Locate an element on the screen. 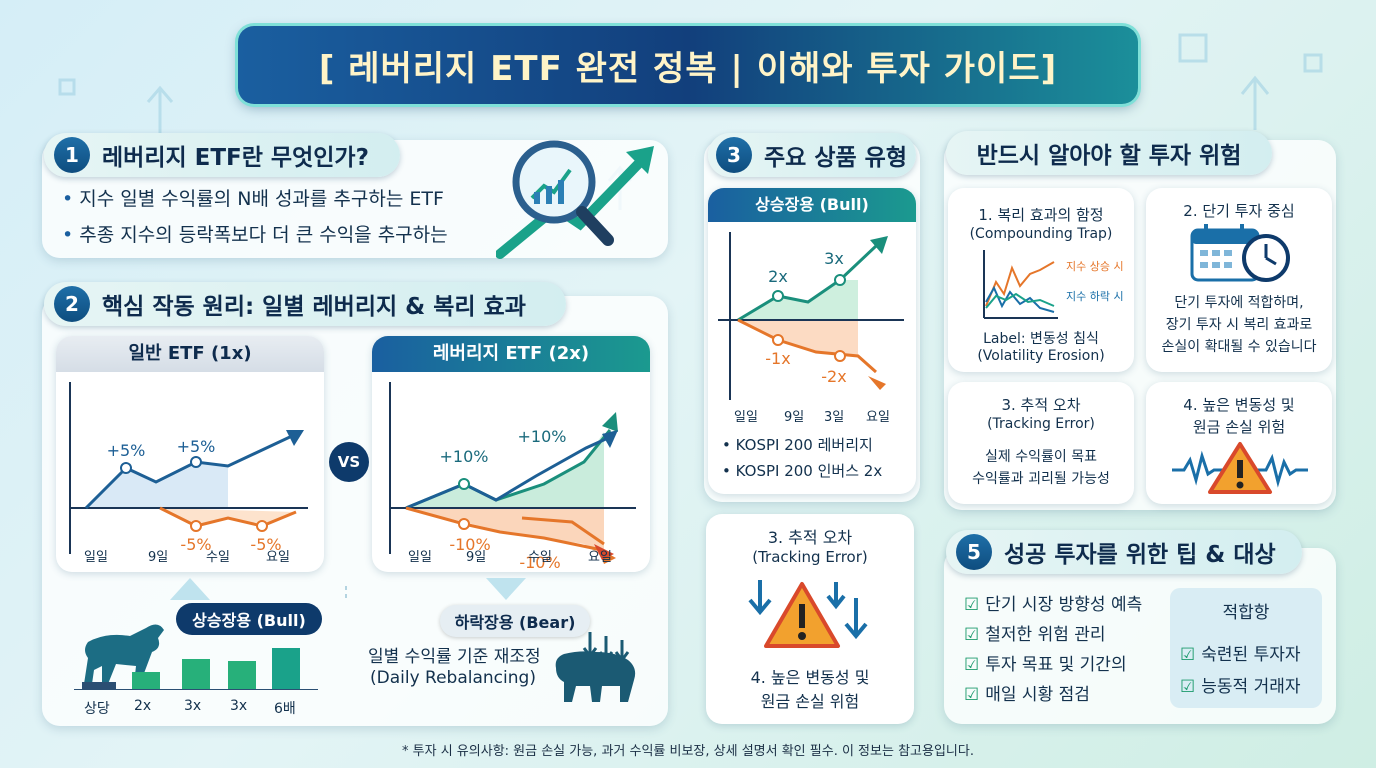  risk-3-title-2: (Tracking Error) is located at coordinates (1041, 424).